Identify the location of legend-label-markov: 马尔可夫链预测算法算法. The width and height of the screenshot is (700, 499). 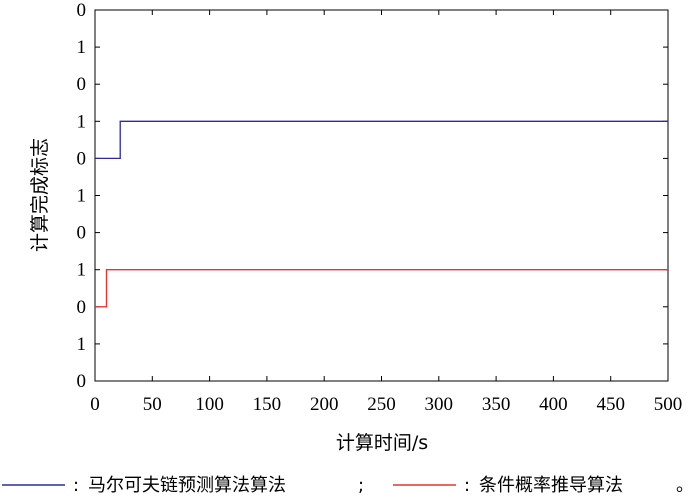
(187, 485).